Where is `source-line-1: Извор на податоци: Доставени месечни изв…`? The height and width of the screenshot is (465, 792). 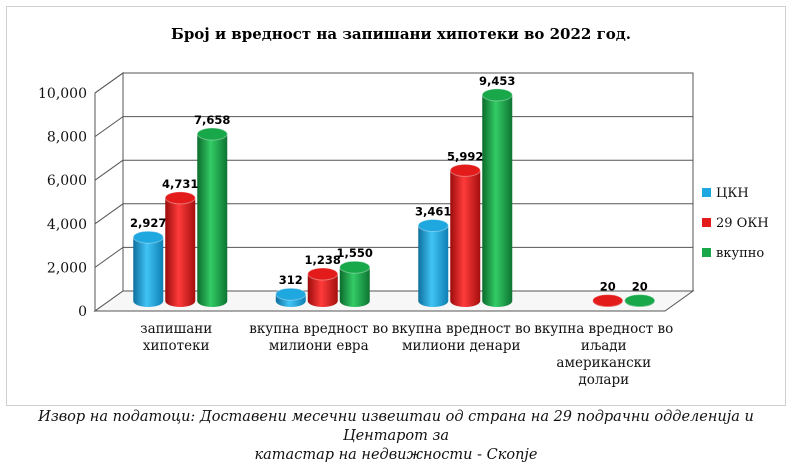
source-line-1: Извор на податоци: Доставени месечни изв… is located at coordinates (396, 426).